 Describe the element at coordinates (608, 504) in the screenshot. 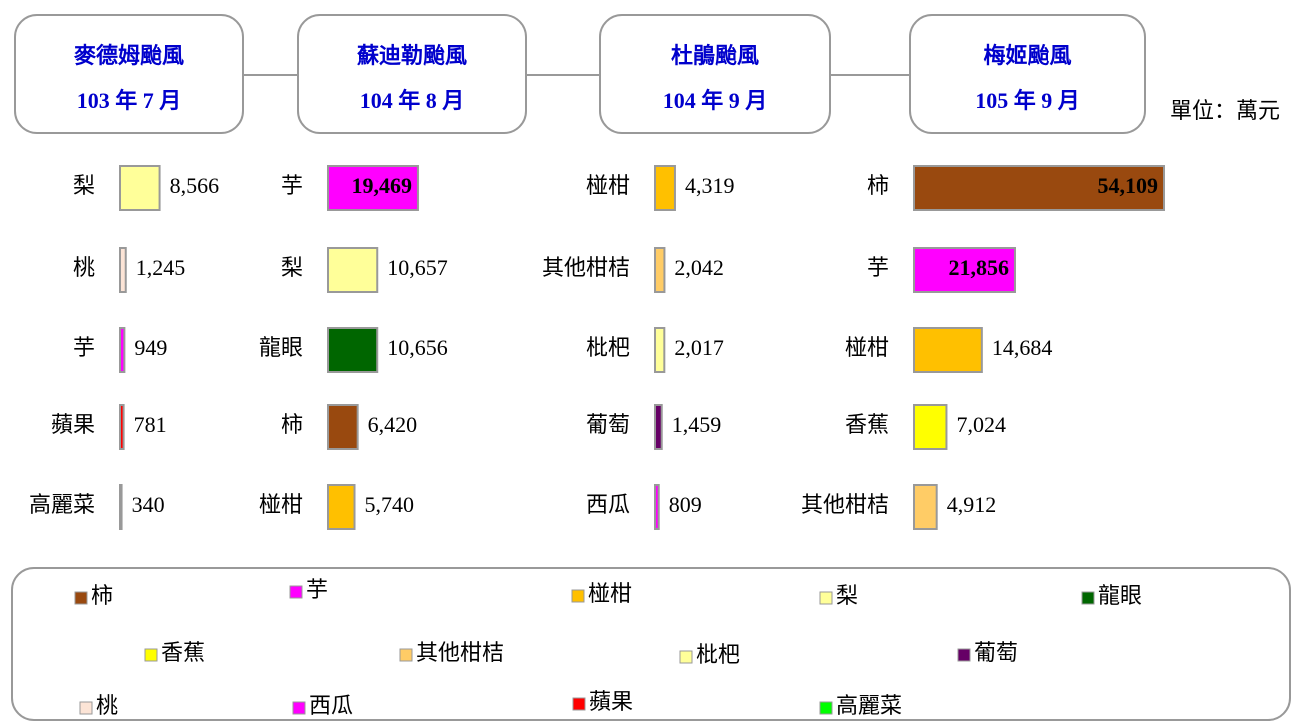

I see `category-label: 西瓜` at that location.